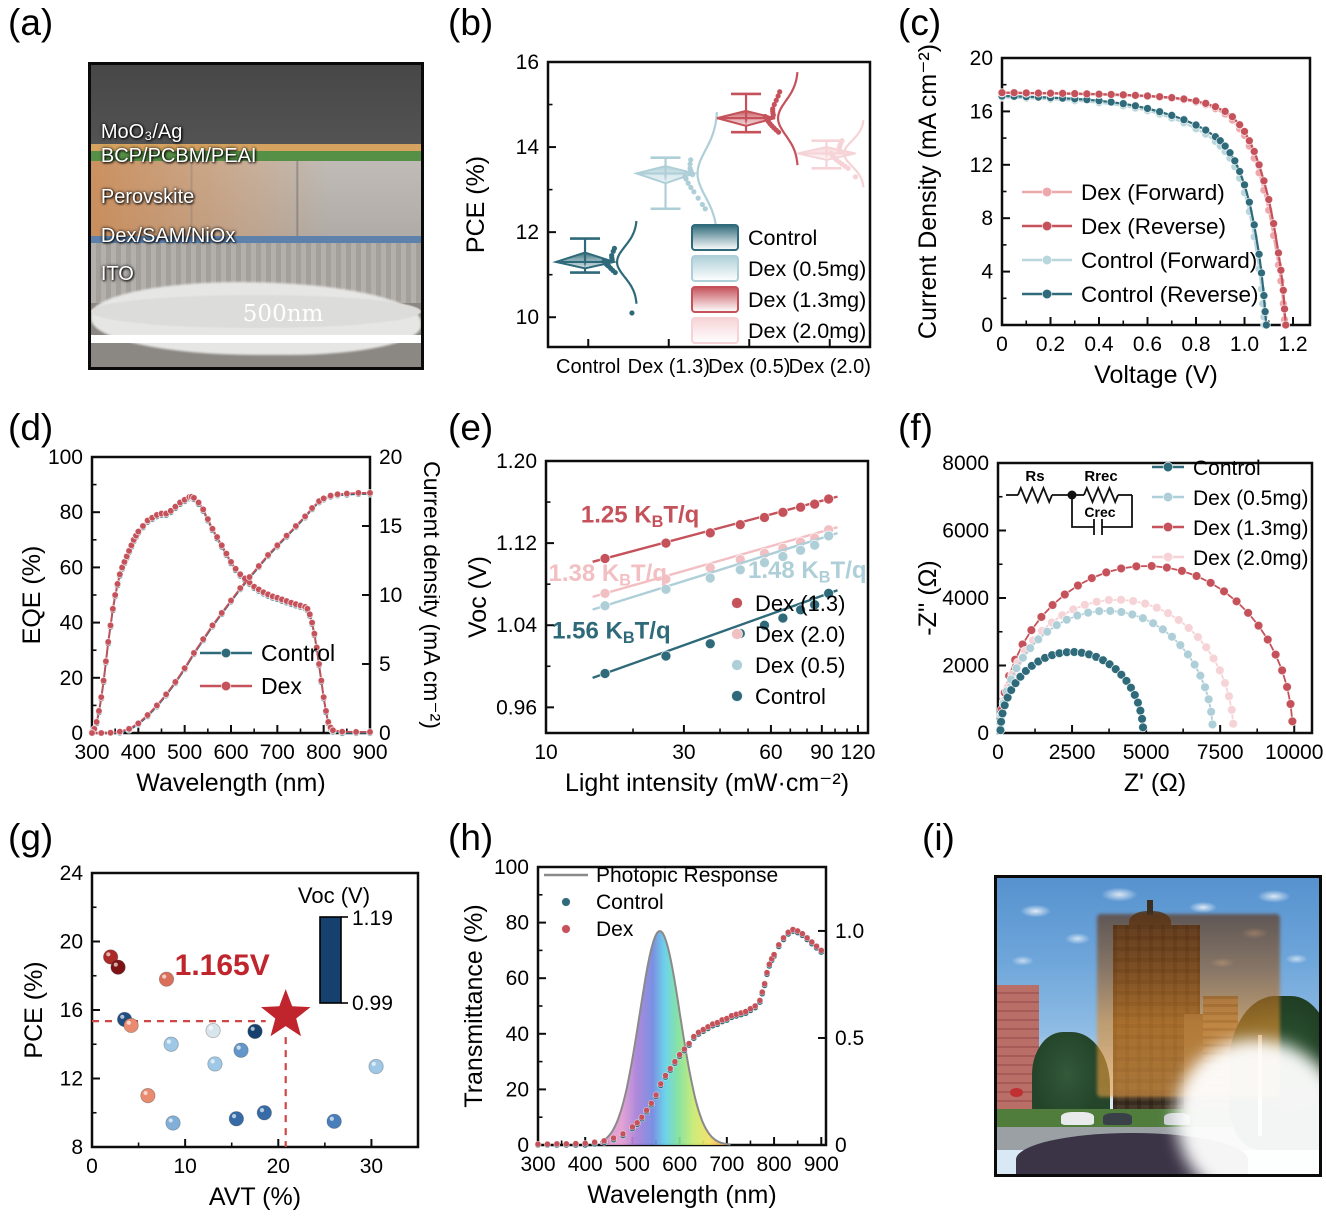  I want to click on svg-text: 5000, so click(1146, 752).